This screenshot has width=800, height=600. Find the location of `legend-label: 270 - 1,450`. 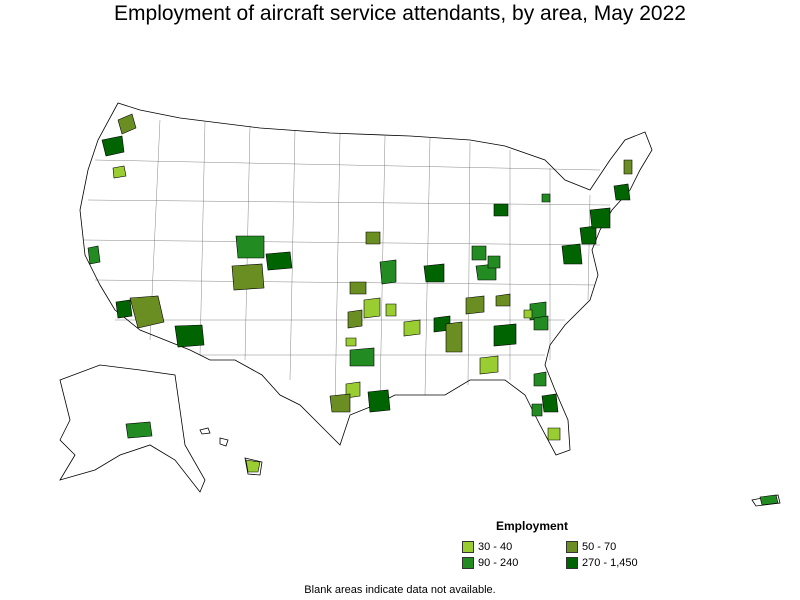

legend-label: 270 - 1,450 is located at coordinates (610, 563).